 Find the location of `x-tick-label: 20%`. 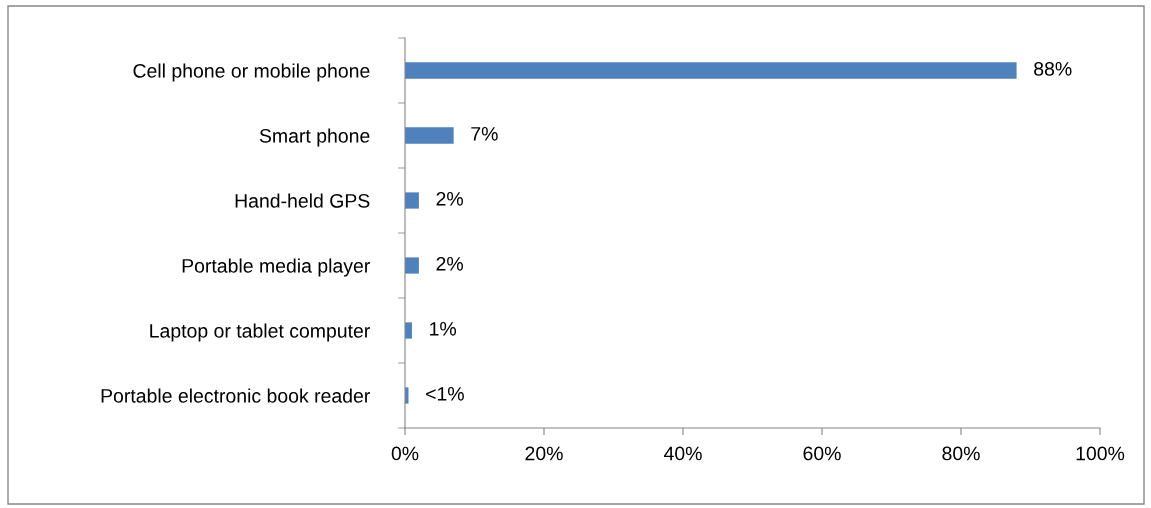

x-tick-label: 20% is located at coordinates (544, 453).